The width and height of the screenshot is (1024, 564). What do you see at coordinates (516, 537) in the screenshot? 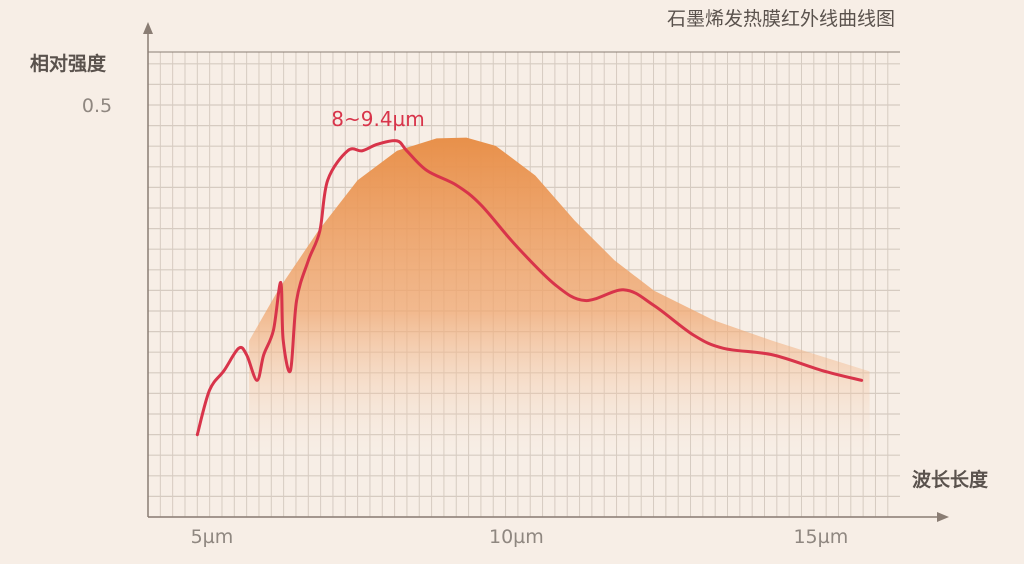
I see `x-tick-label-10: 10µm` at bounding box center [516, 537].